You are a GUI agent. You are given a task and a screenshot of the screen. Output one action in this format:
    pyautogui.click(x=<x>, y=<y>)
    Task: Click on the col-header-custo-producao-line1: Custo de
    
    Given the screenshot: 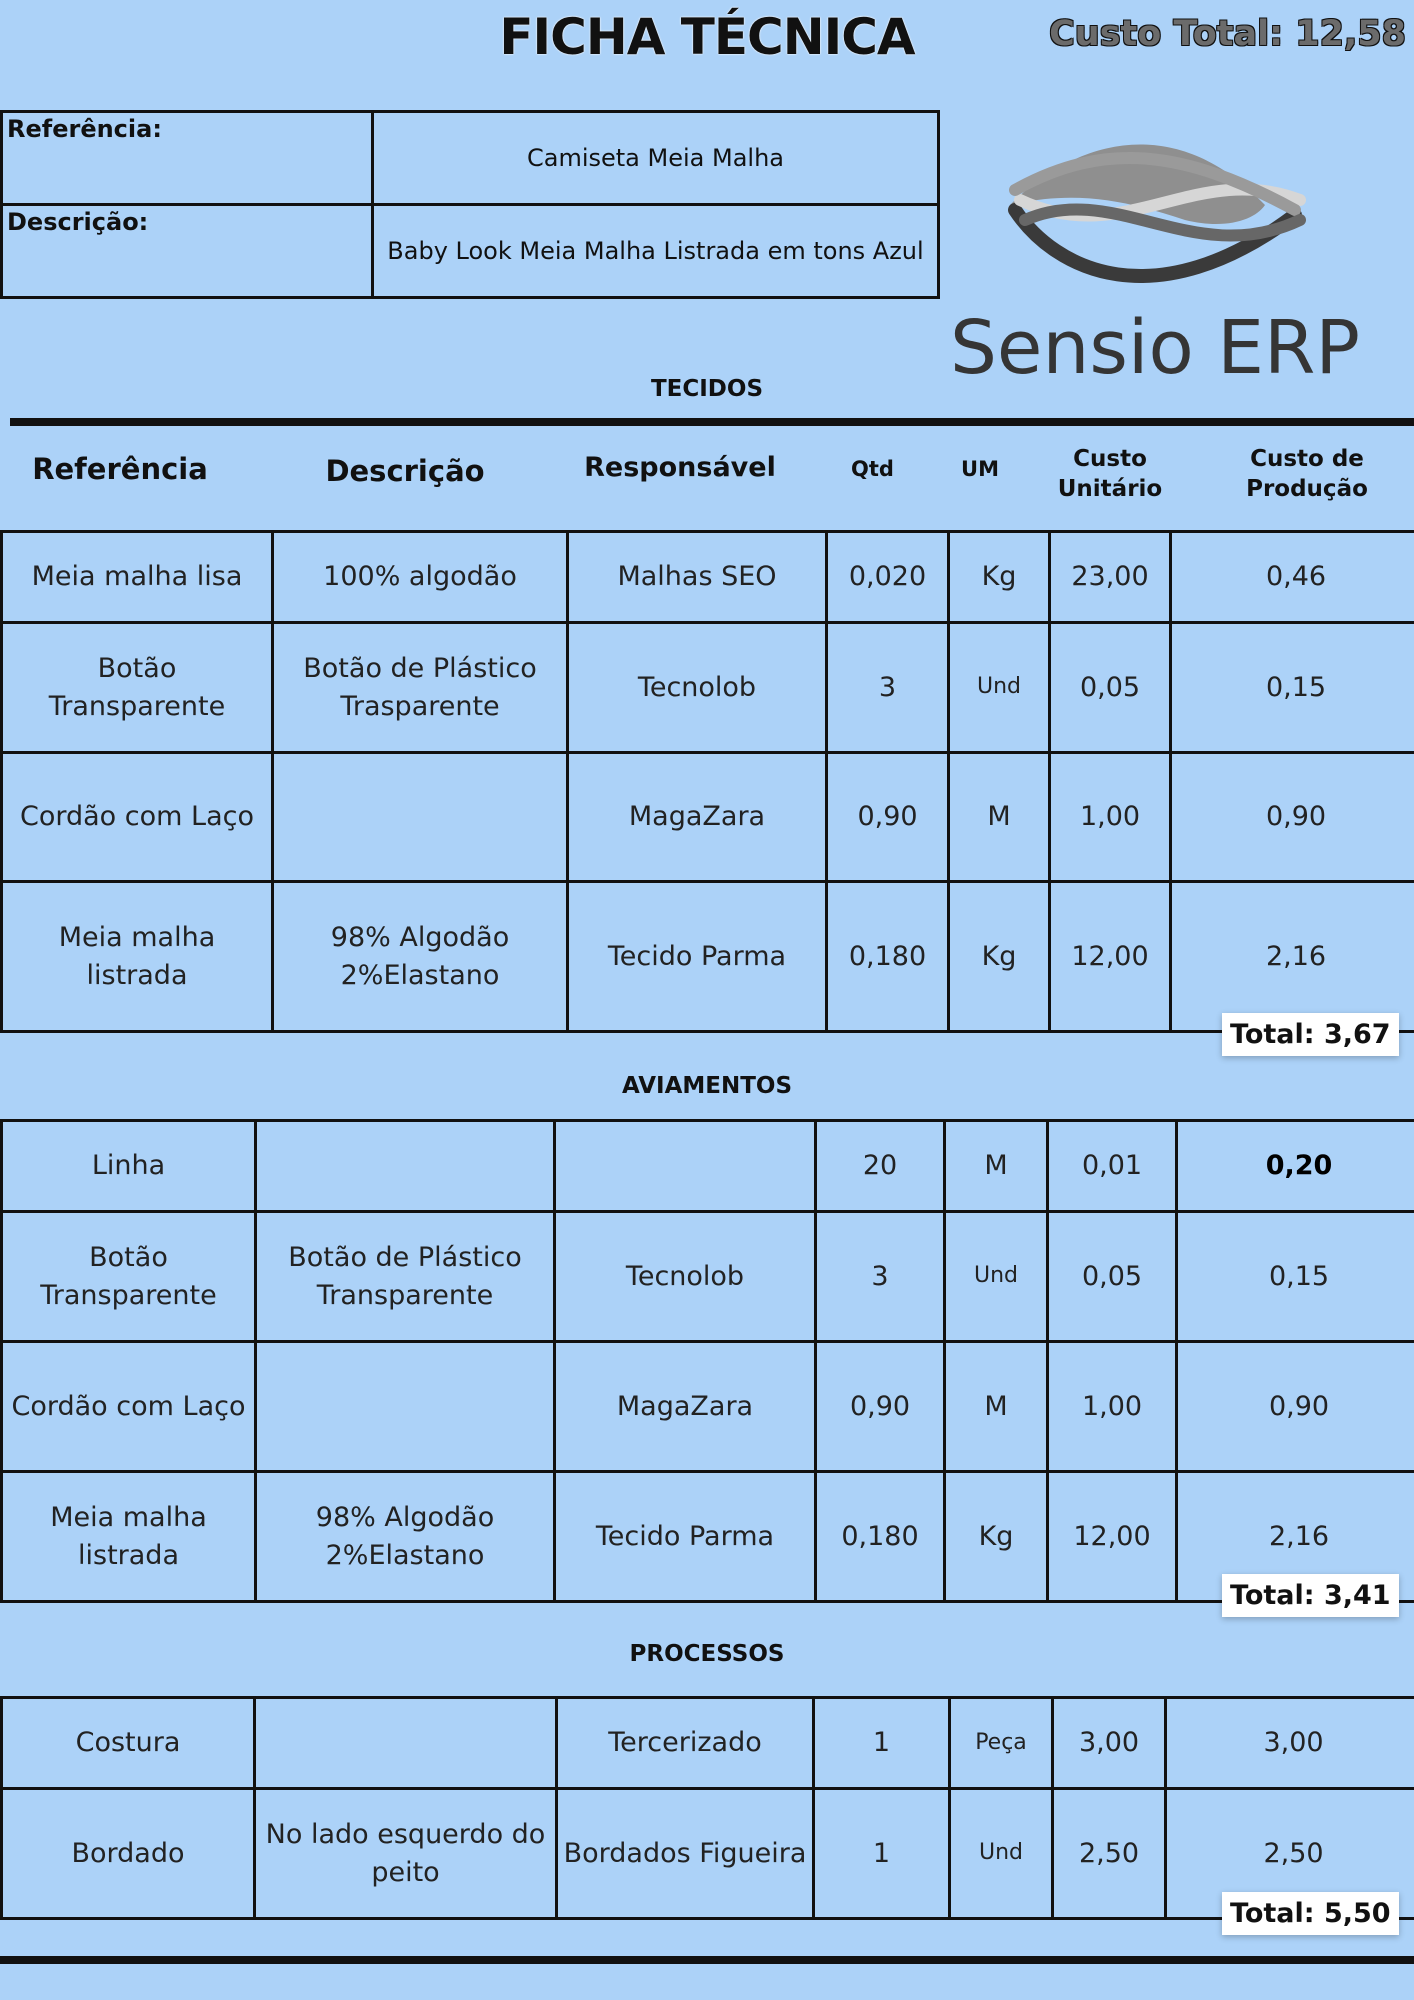 What is the action you would take?
    pyautogui.click(x=1307, y=459)
    